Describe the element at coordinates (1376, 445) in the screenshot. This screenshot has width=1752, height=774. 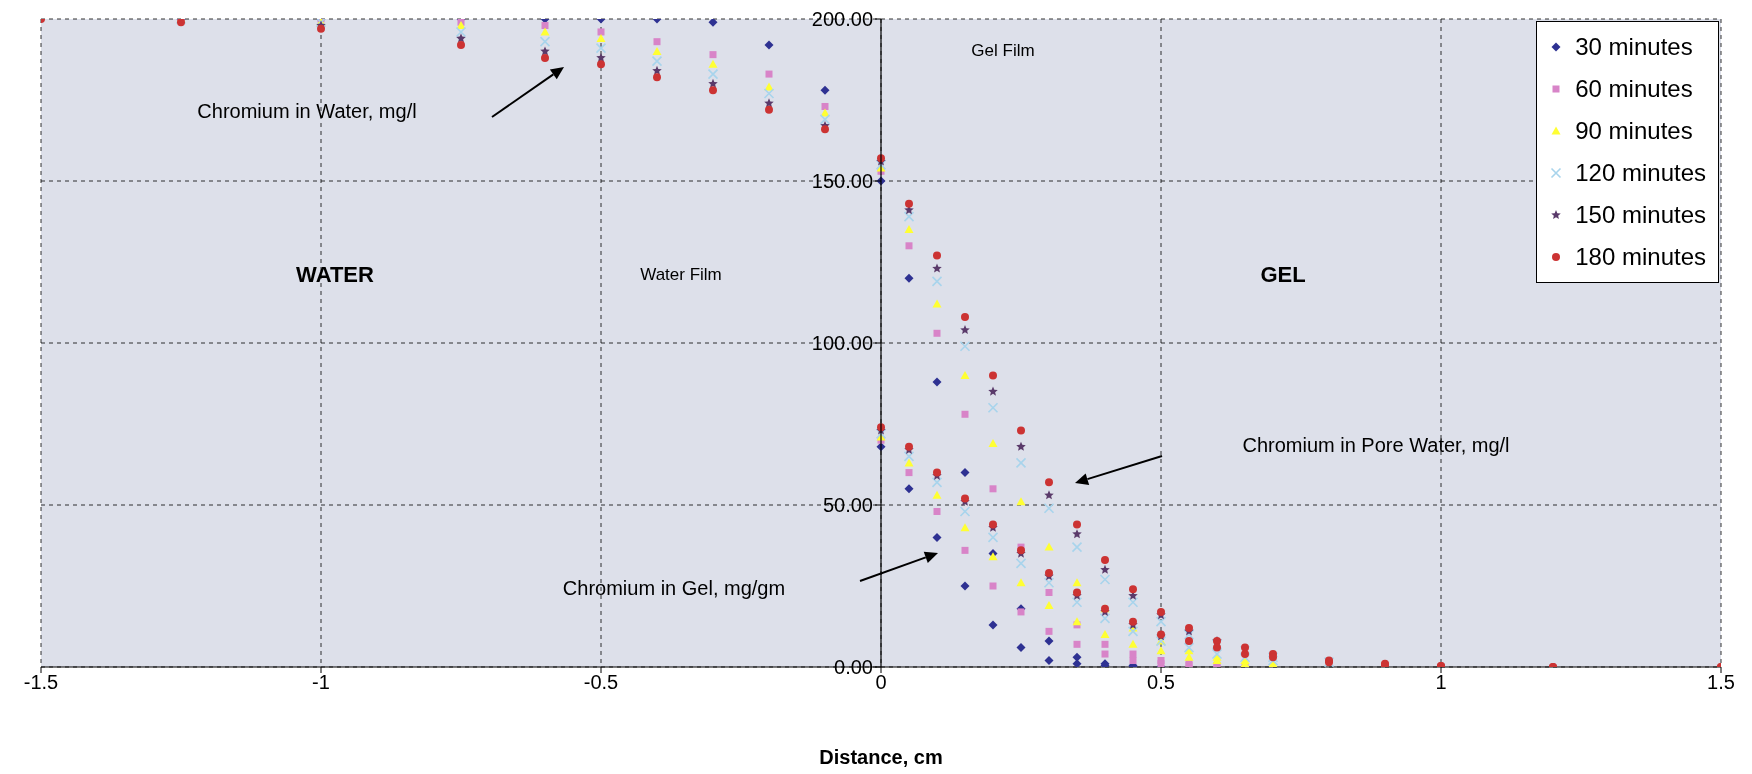
I see `annotation: Chromium in Pore Water, mg/l` at that location.